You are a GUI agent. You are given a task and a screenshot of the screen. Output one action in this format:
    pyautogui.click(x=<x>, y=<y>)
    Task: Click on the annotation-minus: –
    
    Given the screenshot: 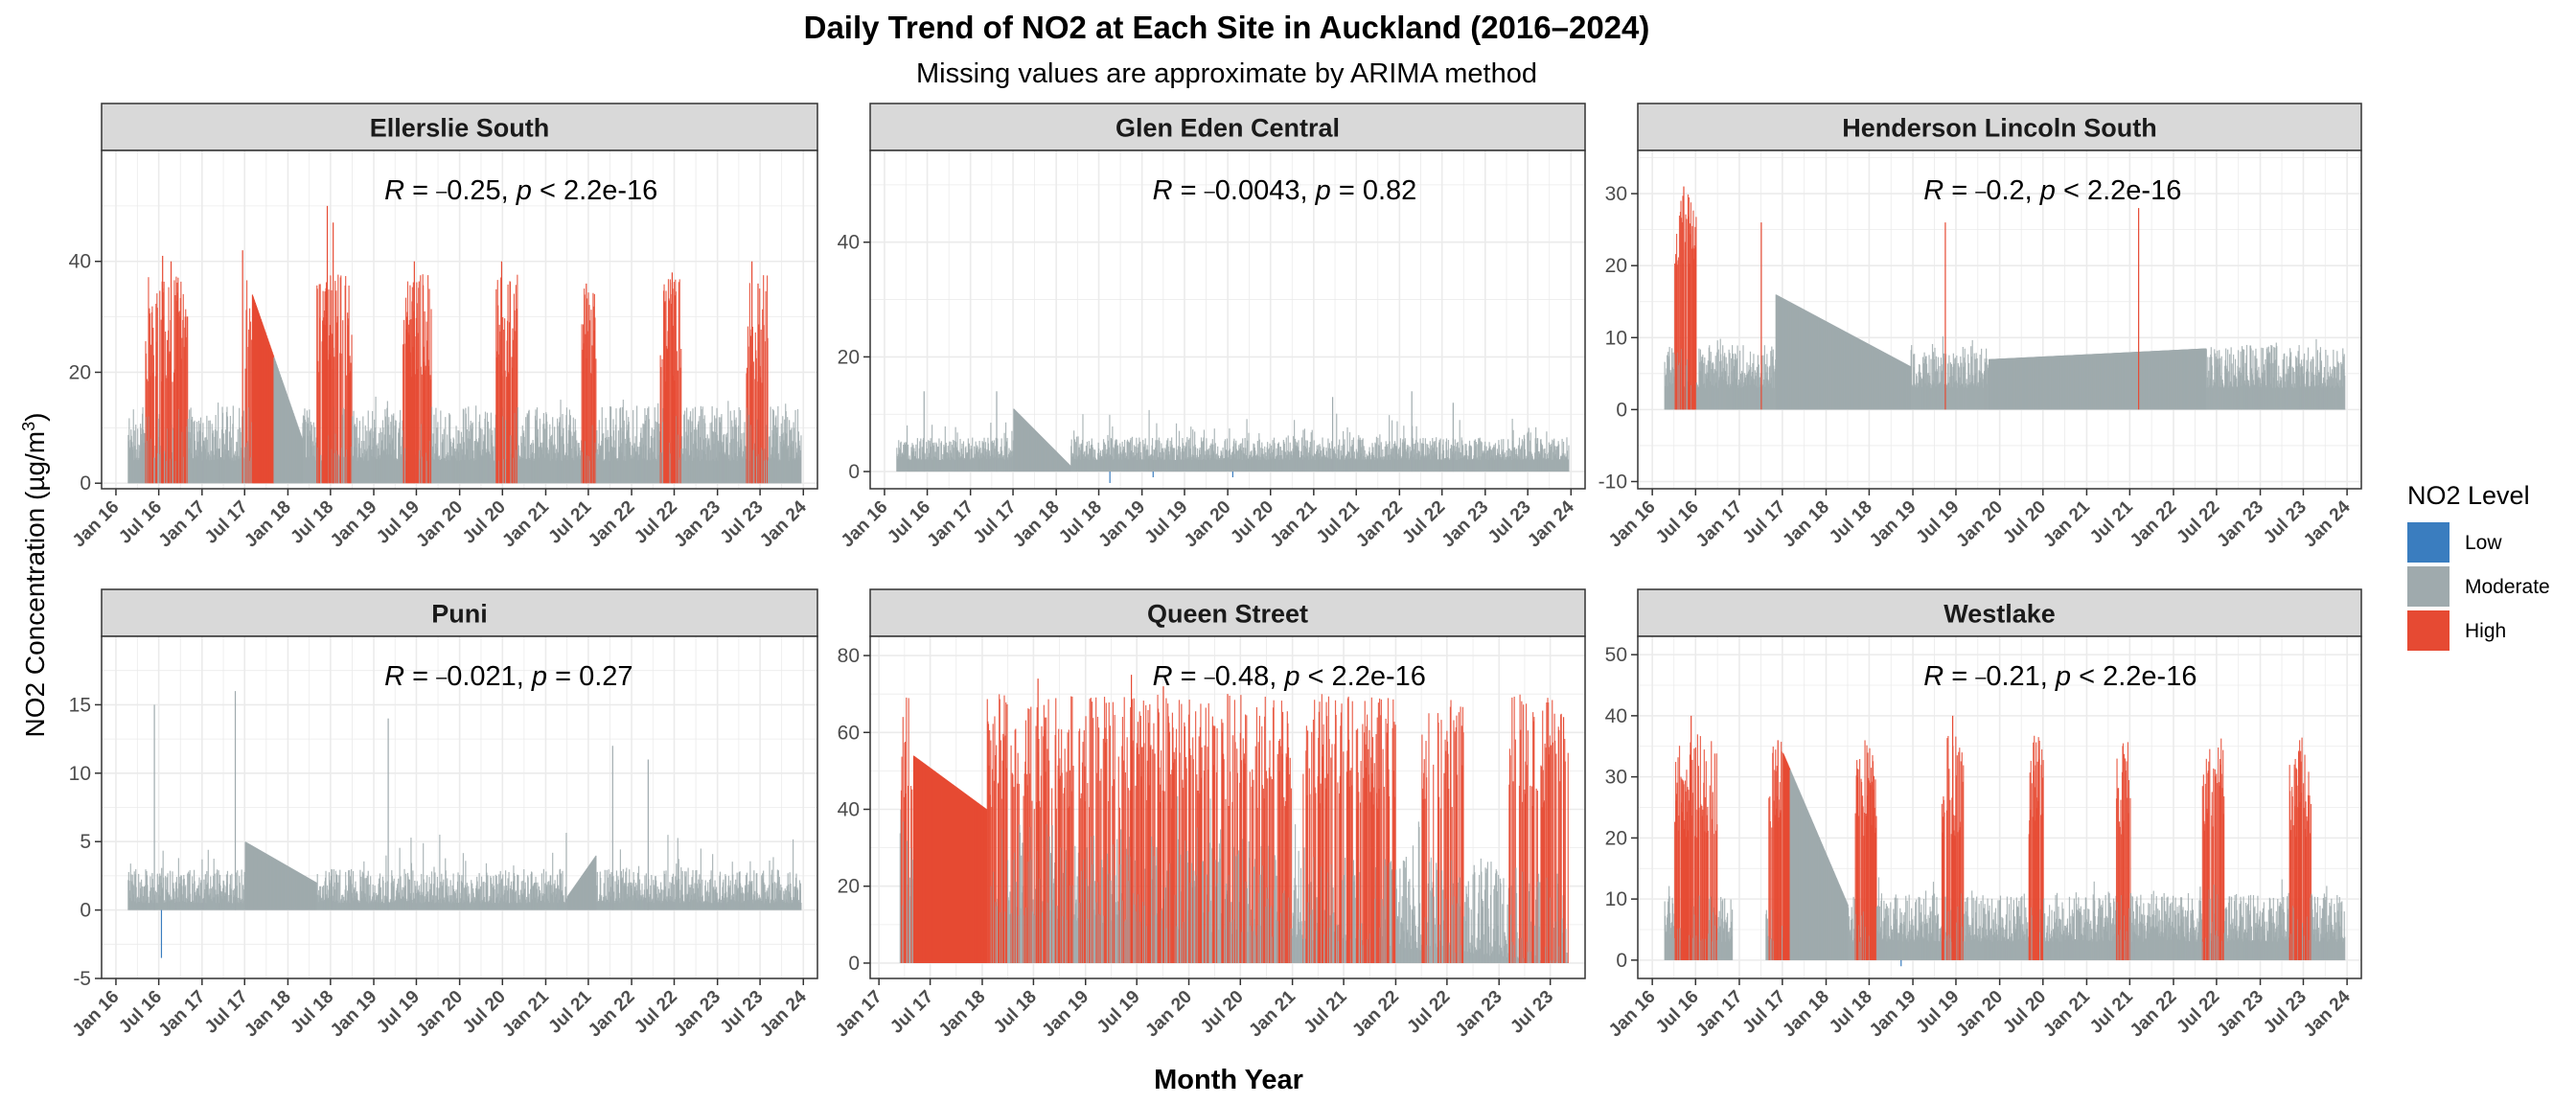 What is the action you would take?
    pyautogui.click(x=1981, y=191)
    